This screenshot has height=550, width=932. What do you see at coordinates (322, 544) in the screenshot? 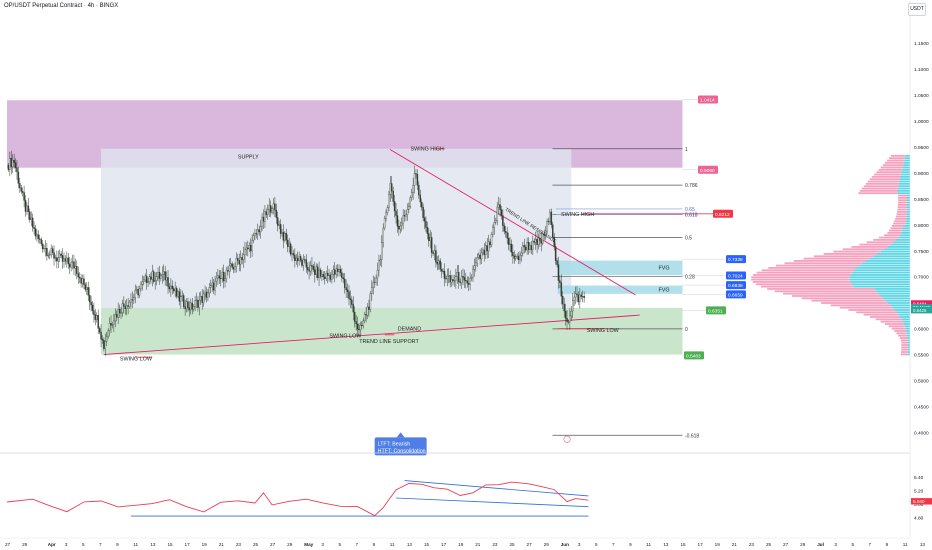
I see `time-axis-tick: 3` at bounding box center [322, 544].